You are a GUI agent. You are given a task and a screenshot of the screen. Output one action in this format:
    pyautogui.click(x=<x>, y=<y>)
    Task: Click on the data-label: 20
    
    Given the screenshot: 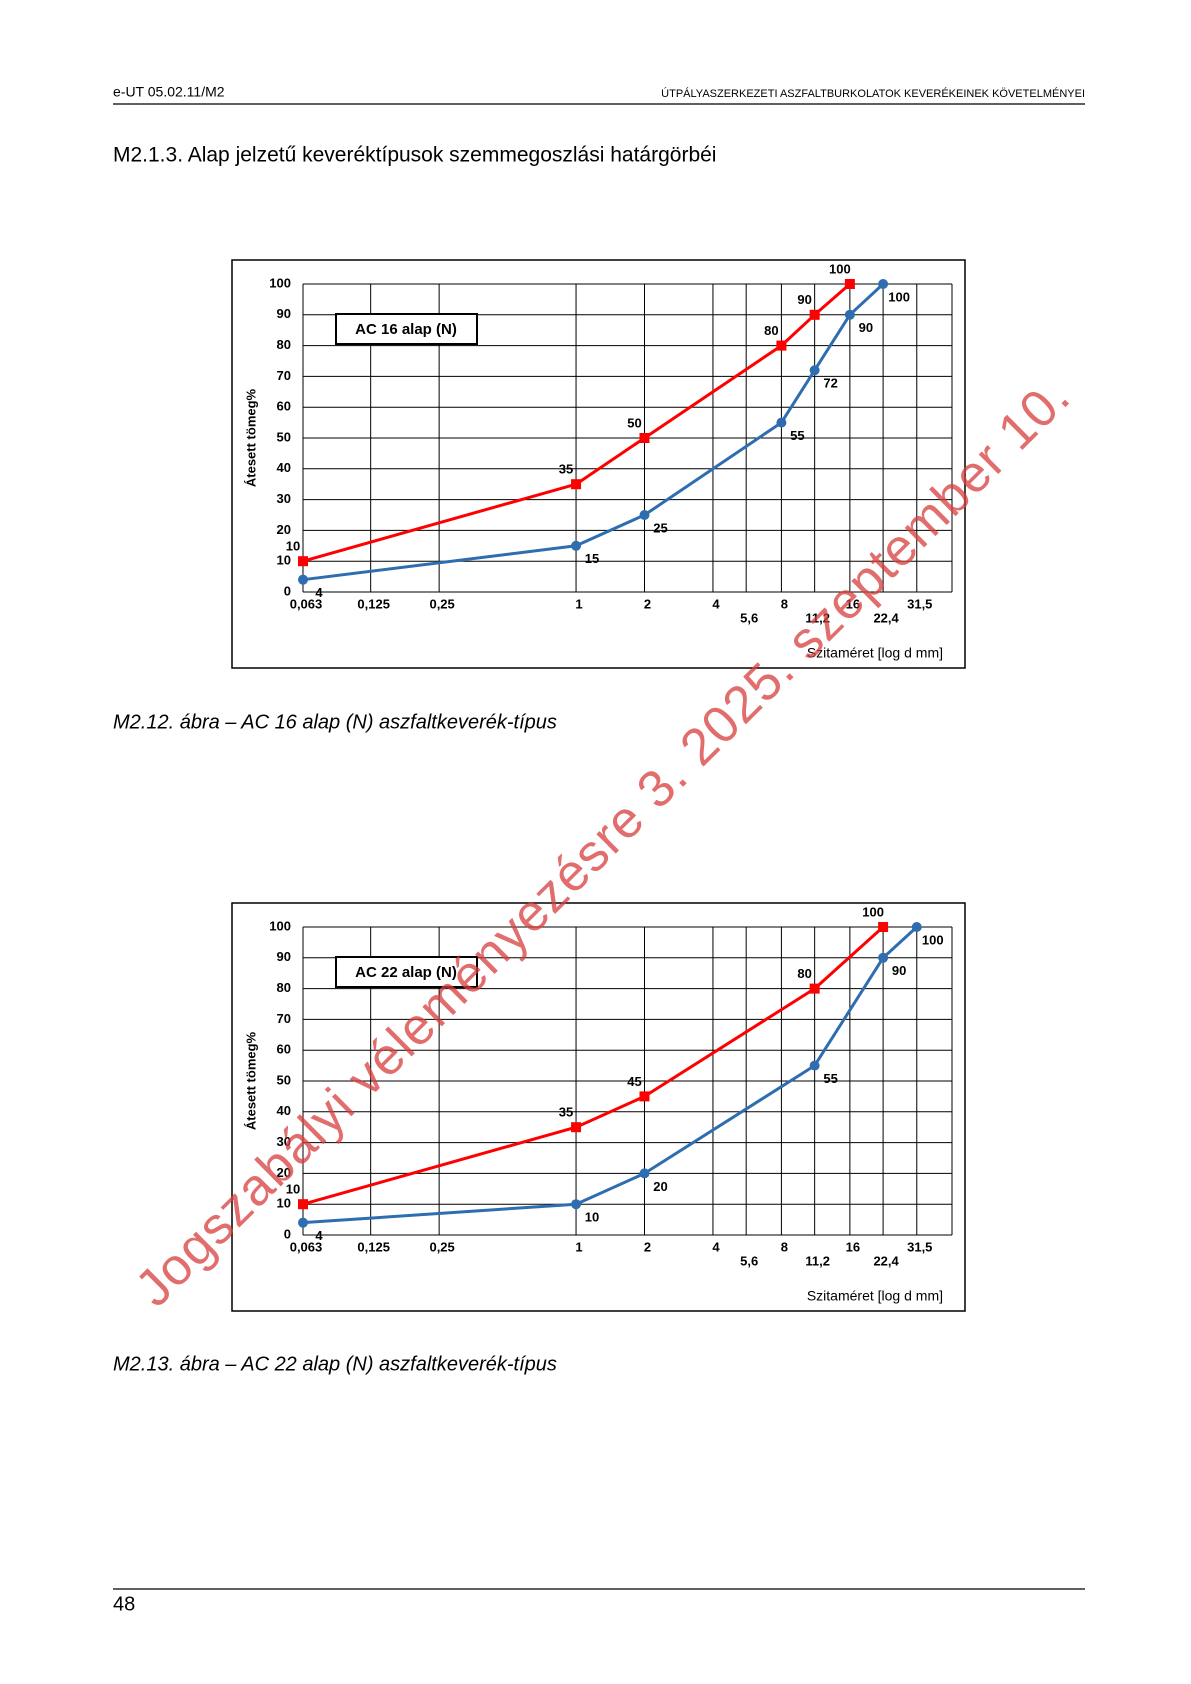 What is the action you would take?
    pyautogui.click(x=660, y=1186)
    